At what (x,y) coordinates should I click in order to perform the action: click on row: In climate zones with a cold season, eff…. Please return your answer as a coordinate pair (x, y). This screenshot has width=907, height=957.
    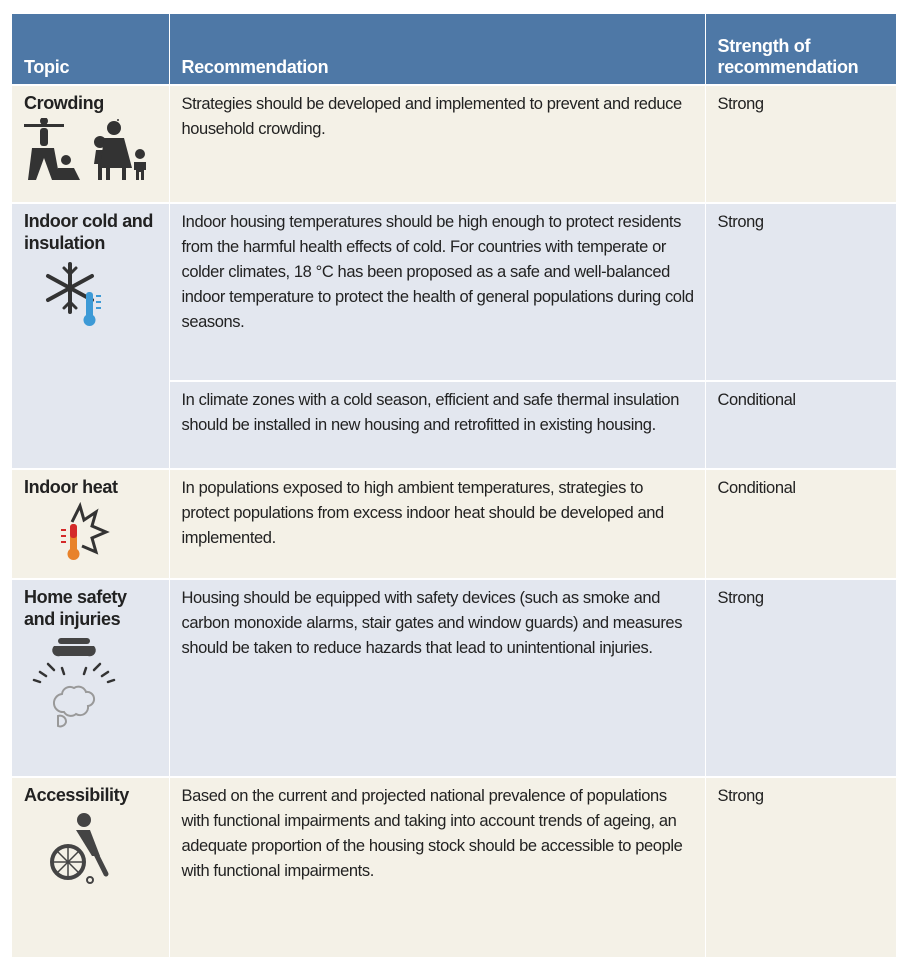
    Looking at the image, I should click on (454, 424).